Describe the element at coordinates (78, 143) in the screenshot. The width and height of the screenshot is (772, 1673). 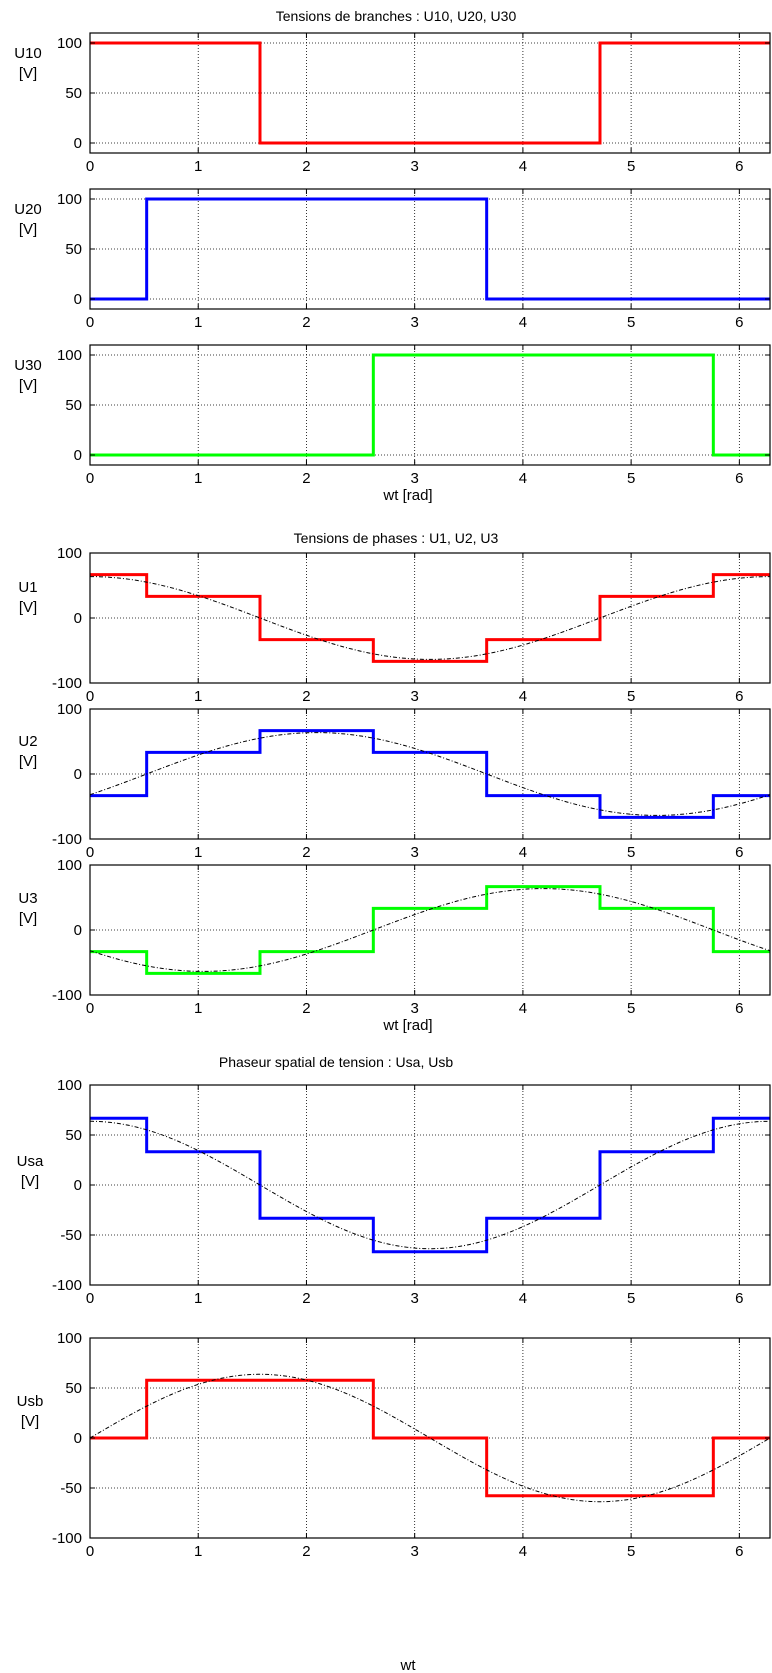
I see `u10-ytick-label: 0` at that location.